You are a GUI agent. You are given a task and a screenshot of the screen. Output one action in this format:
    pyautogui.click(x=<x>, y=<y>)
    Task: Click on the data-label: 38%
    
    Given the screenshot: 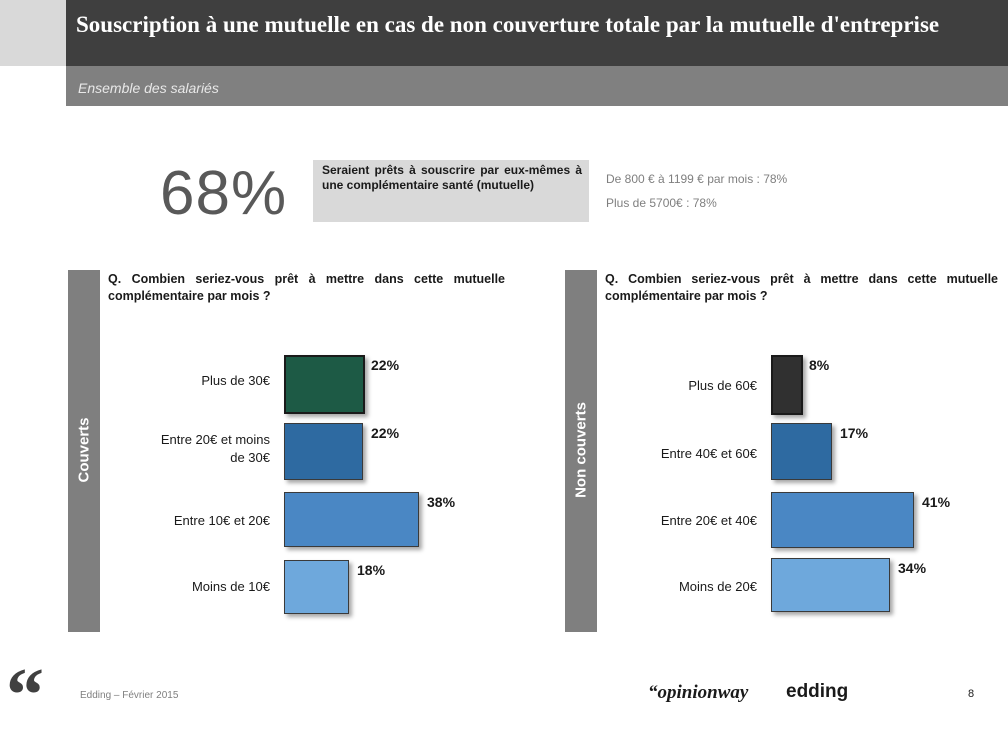 What is the action you would take?
    pyautogui.click(x=441, y=502)
    